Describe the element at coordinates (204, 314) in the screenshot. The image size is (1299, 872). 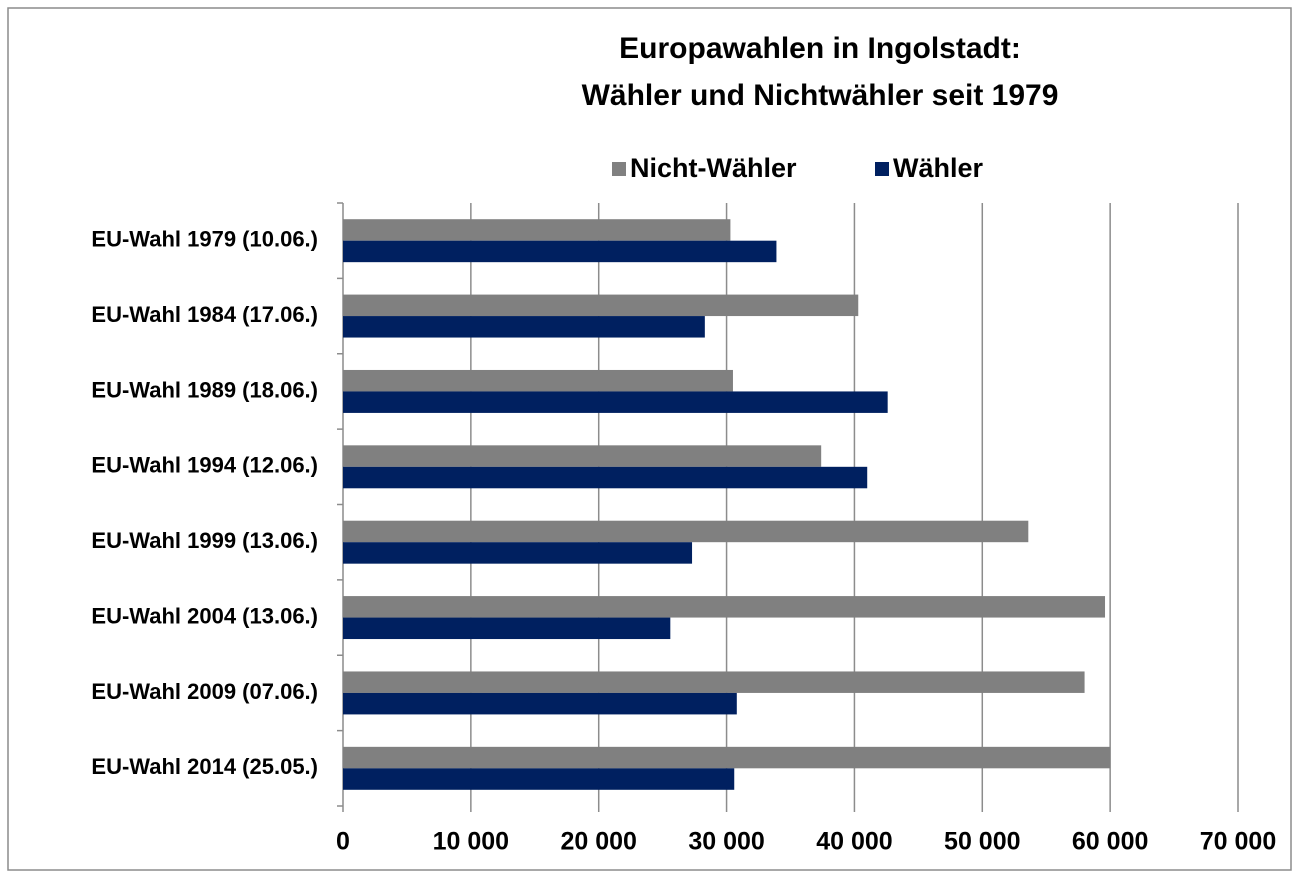
I see `y-tick-label: EU-Wahl 1984 (17.06.)` at that location.